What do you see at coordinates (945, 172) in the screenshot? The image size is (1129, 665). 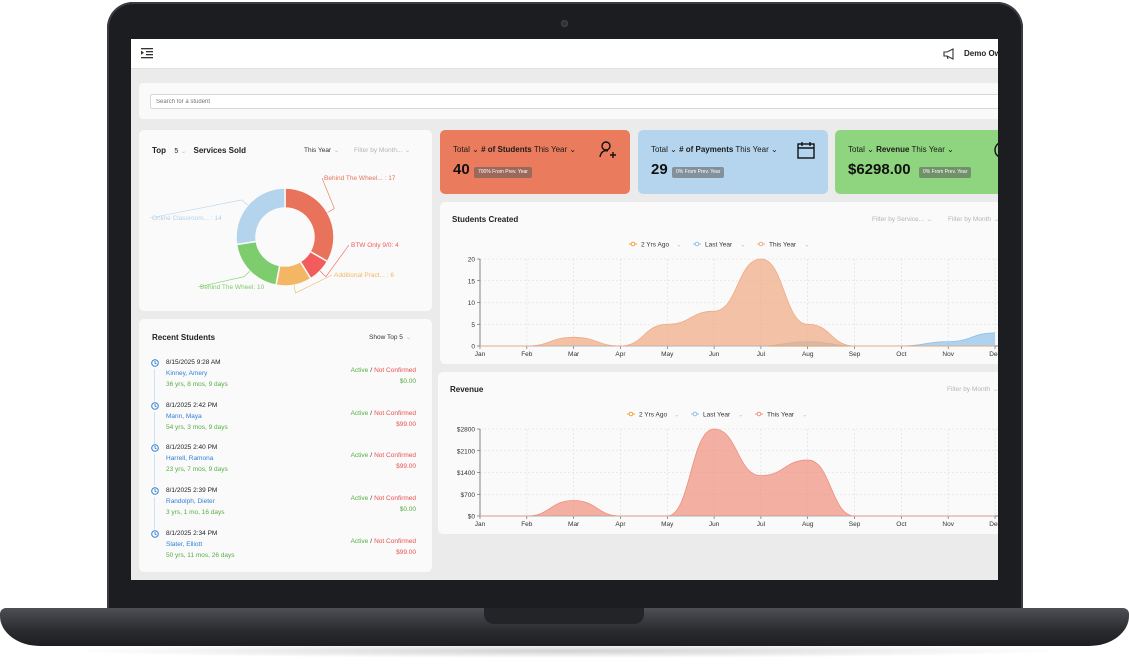 I see `tile-change-badge: 0% From Prev. Year` at bounding box center [945, 172].